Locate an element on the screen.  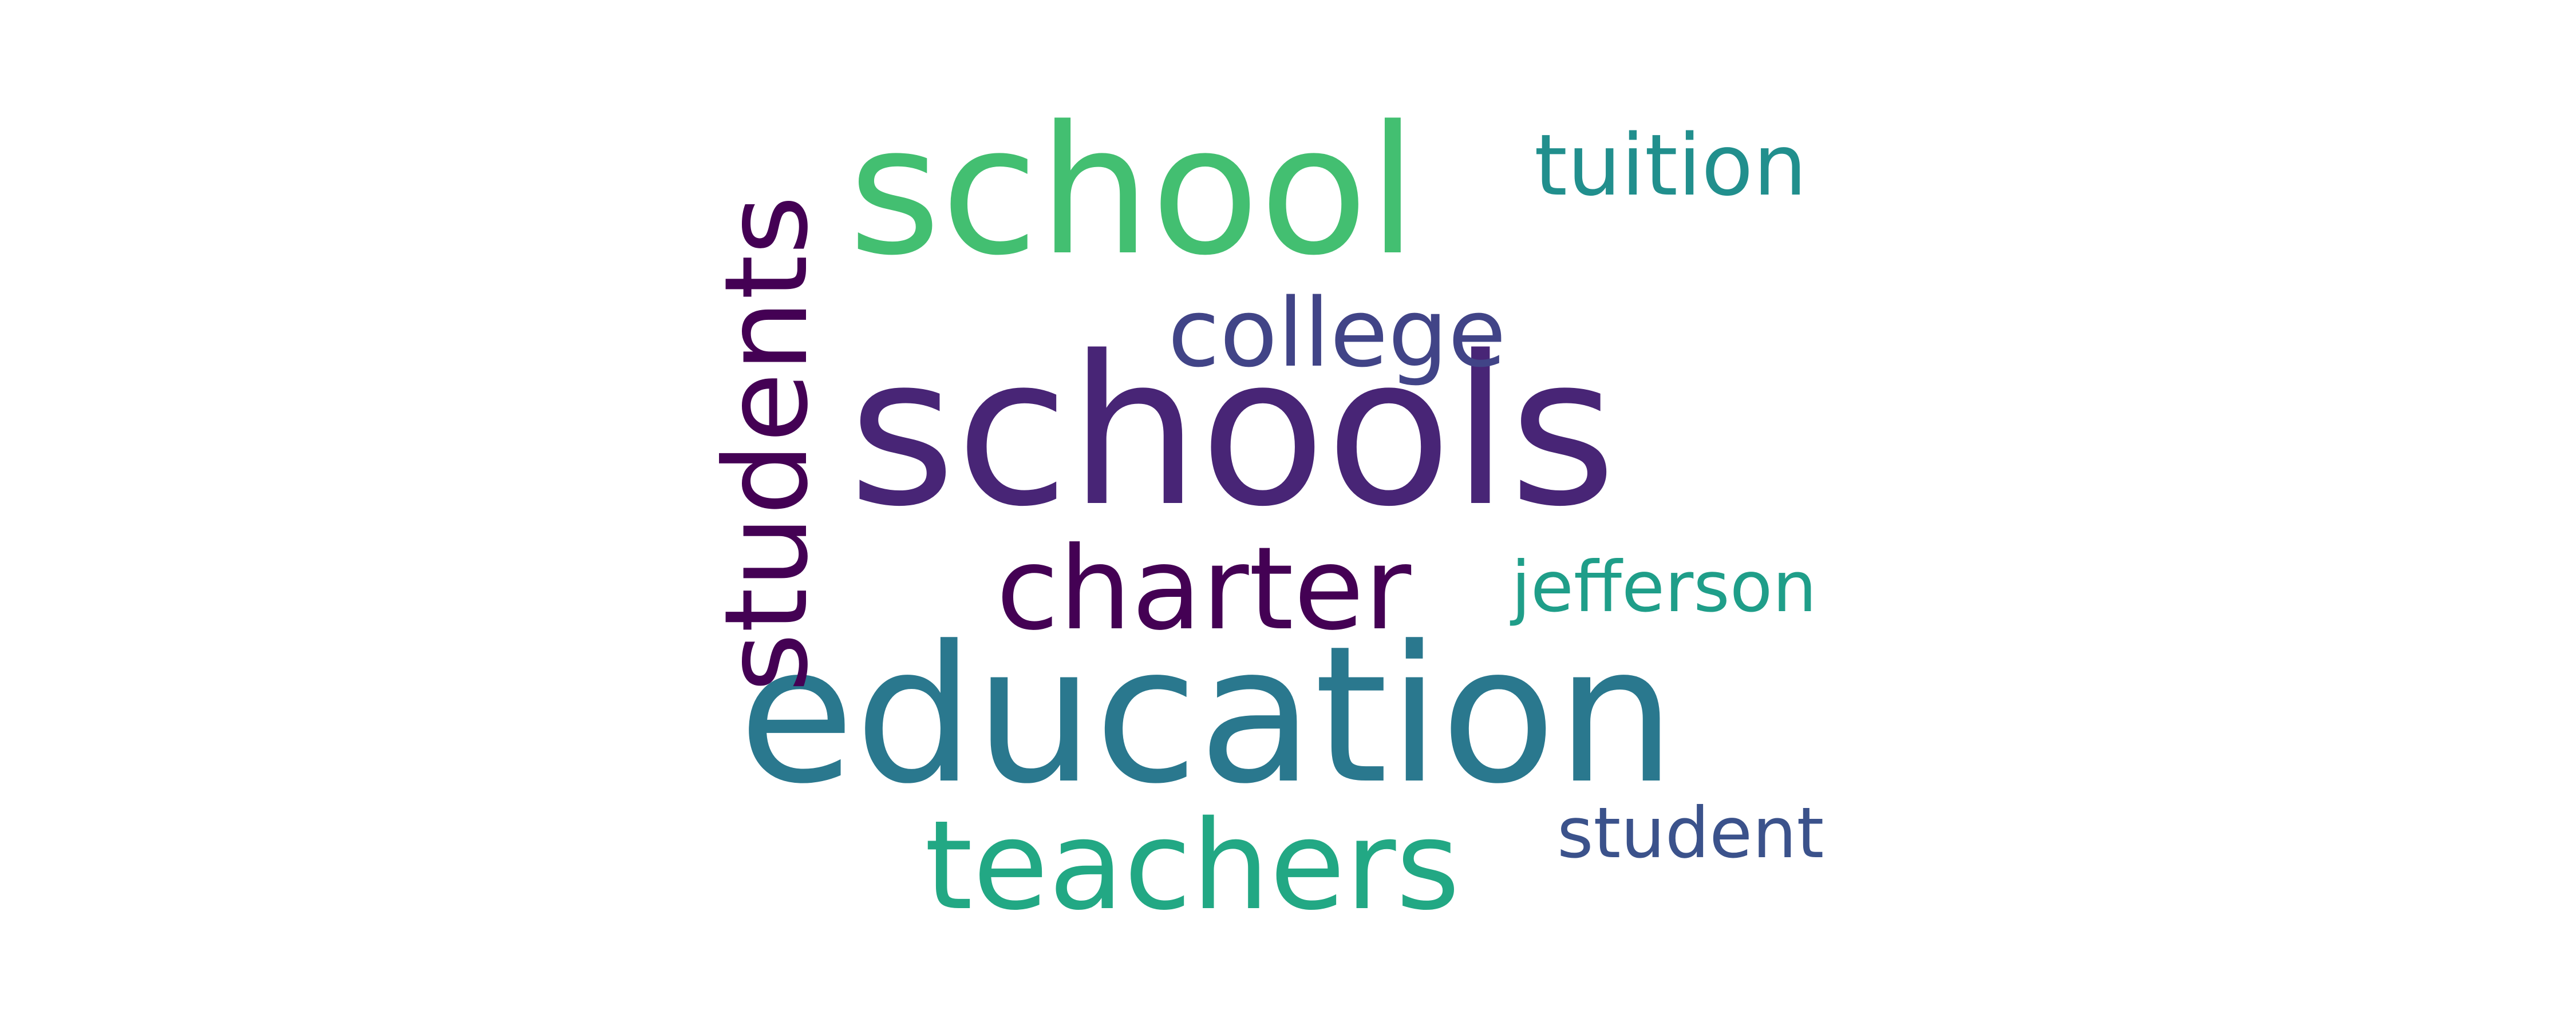
word-jefferson: jefferson is located at coordinates (1664, 587).